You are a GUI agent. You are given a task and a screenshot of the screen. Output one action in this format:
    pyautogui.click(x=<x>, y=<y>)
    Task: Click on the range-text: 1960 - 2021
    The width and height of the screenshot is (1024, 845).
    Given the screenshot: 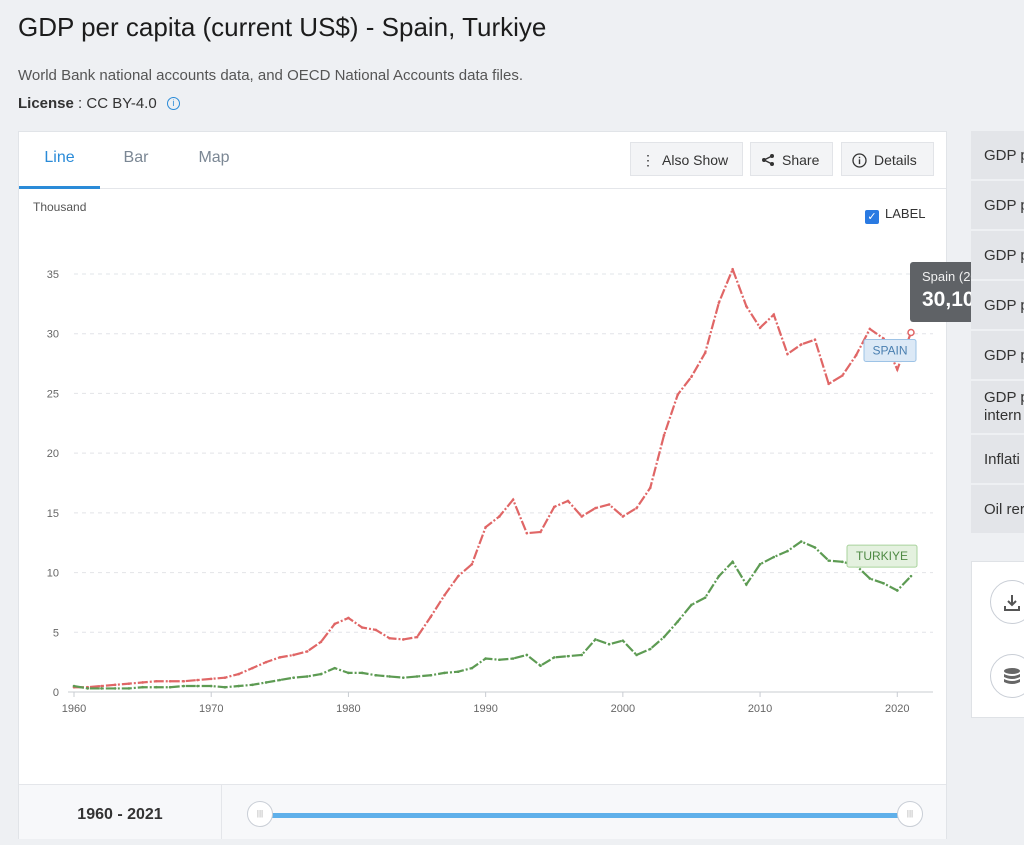 What is the action you would take?
    pyautogui.click(x=120, y=812)
    